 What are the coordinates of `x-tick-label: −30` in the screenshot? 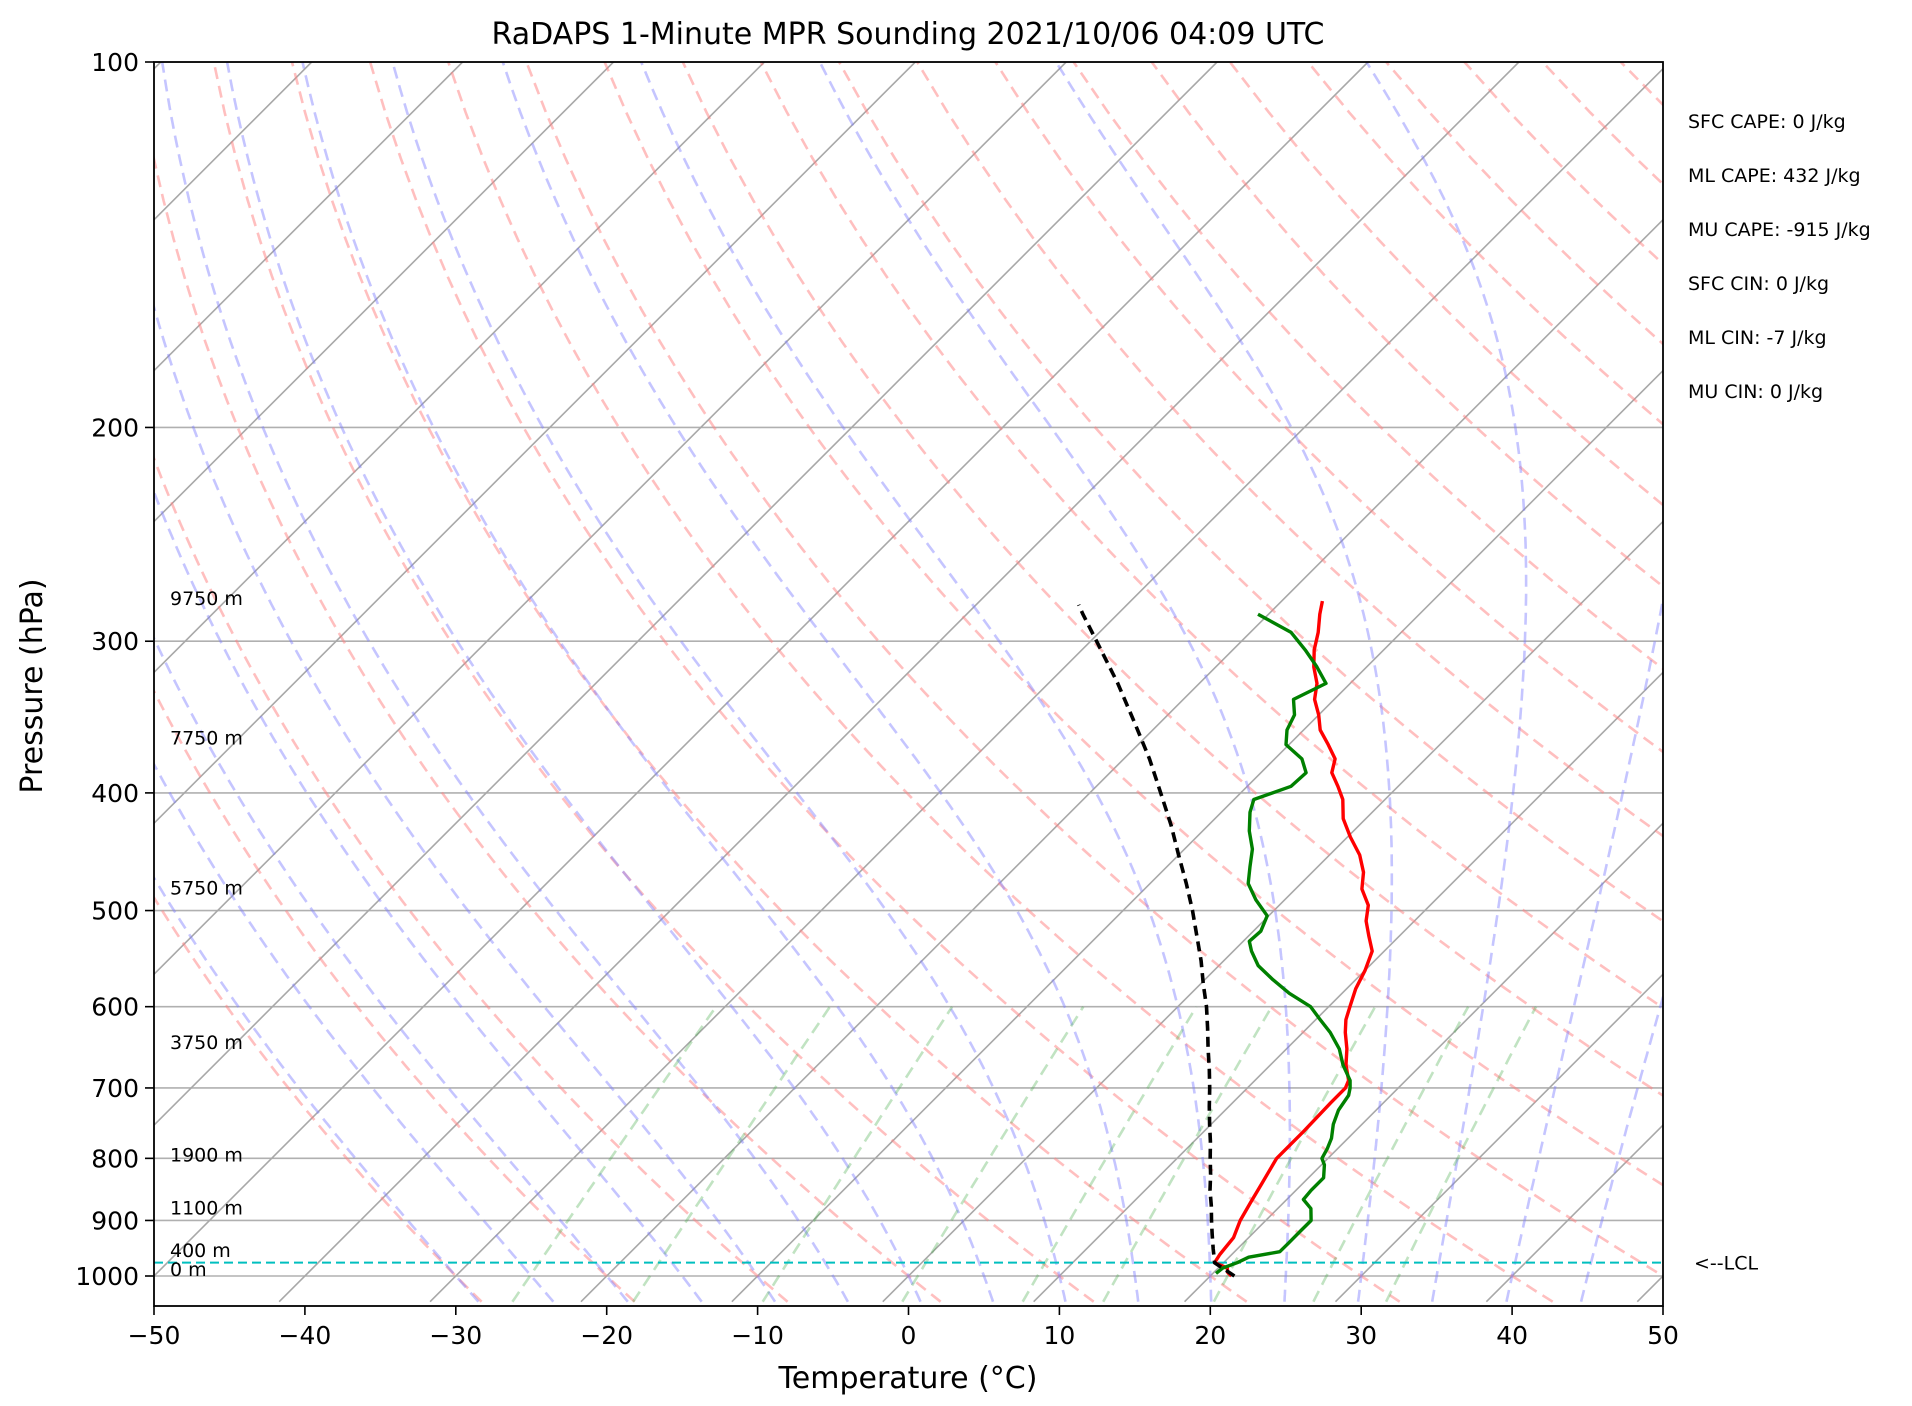 It's located at (455, 1335).